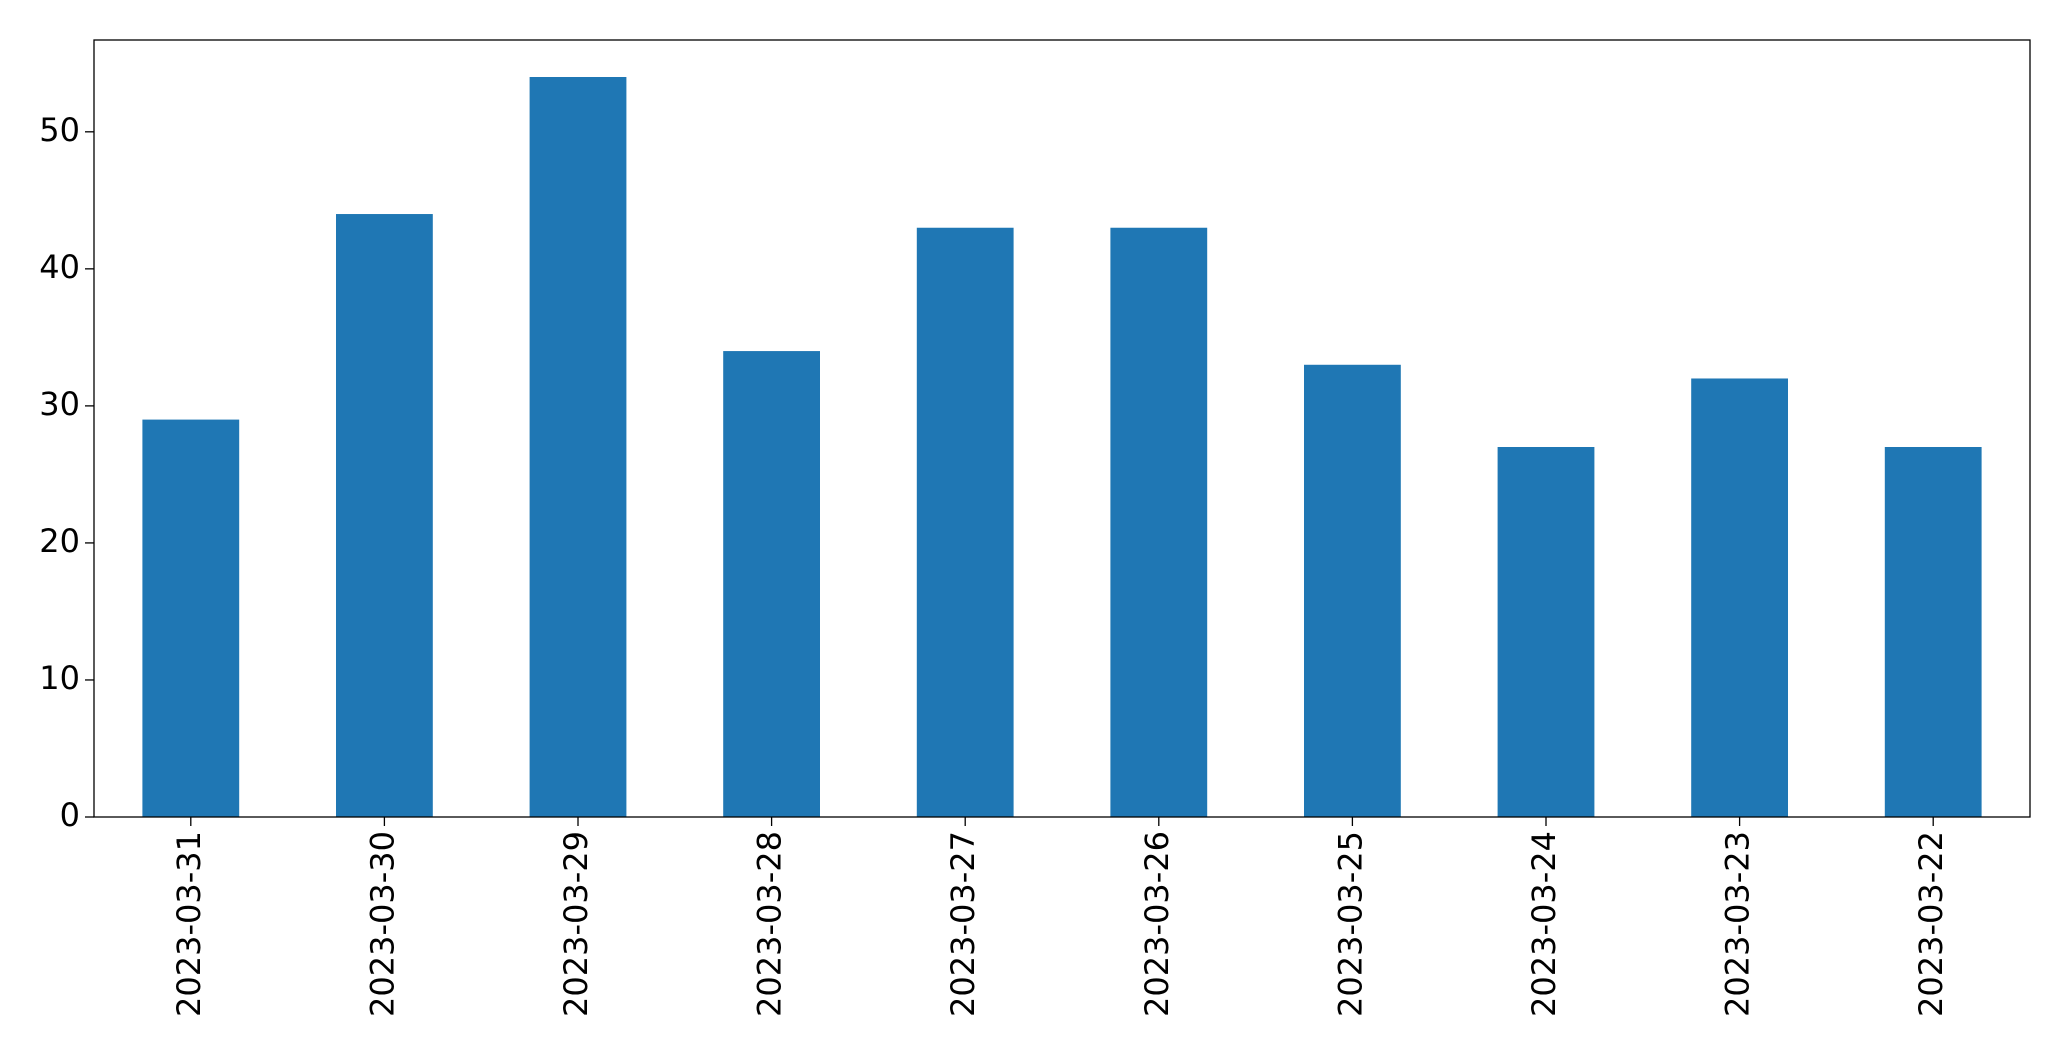 The height and width of the screenshot is (1061, 2071). Describe the element at coordinates (963, 924) in the screenshot. I see `x-tick-label: 2023-03-27` at that location.